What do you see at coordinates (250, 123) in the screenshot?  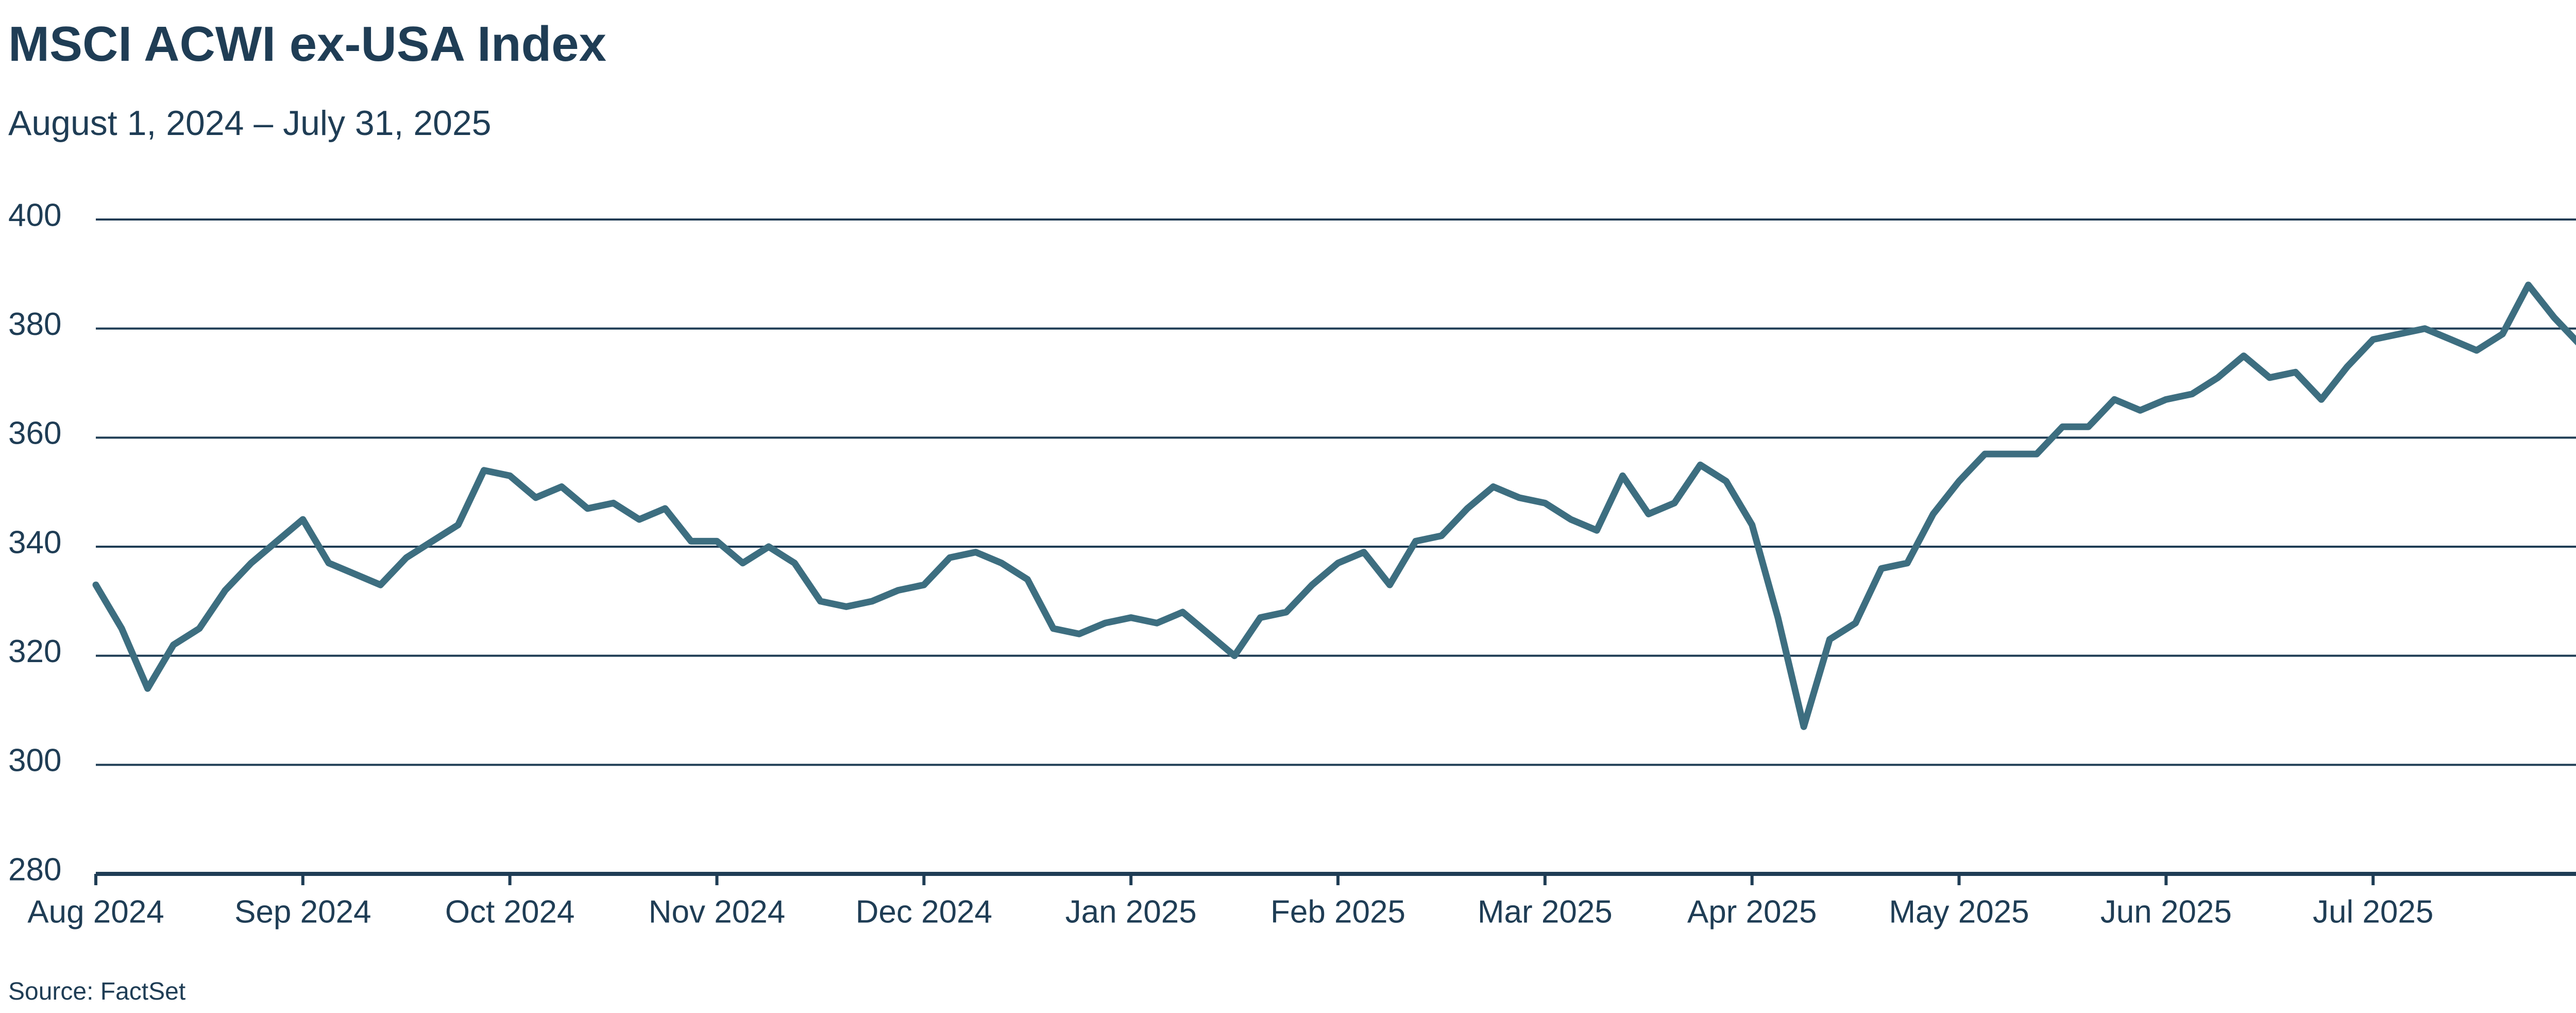 I see `chart-subtitle: August 1, 2024 – July 31, 2025` at bounding box center [250, 123].